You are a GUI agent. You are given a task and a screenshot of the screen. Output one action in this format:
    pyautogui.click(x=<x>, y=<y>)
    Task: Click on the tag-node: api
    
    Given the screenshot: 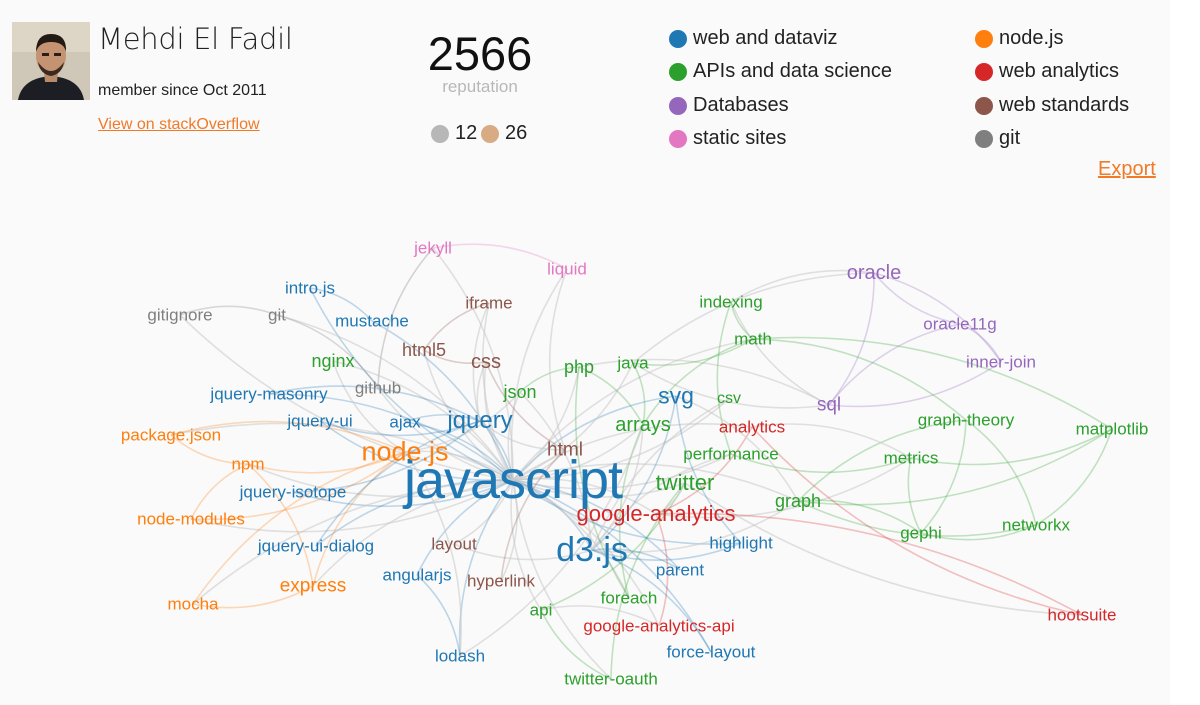 What is the action you would take?
    pyautogui.click(x=541, y=610)
    